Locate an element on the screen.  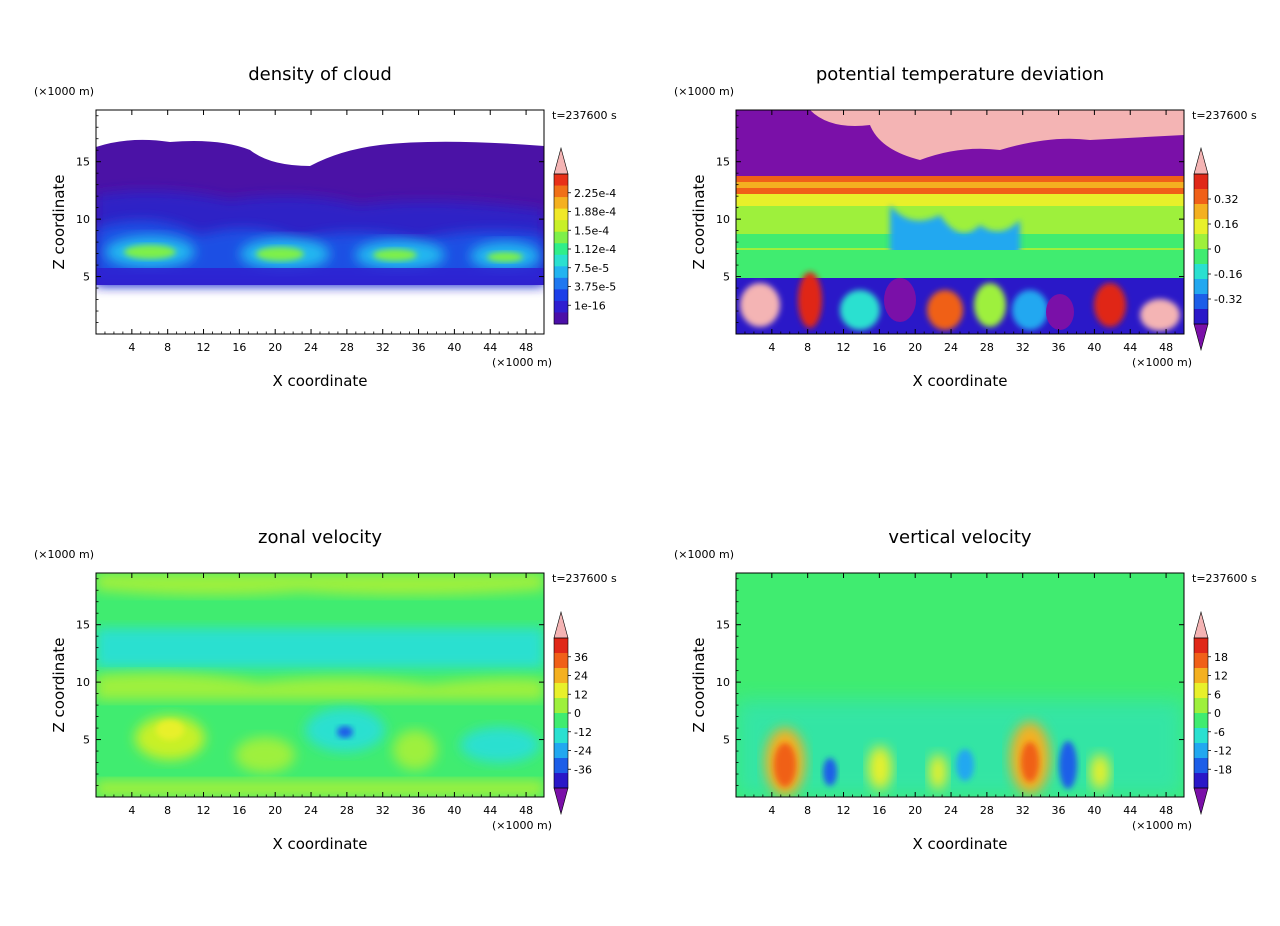
colorbar-label: 18 is located at coordinates (1221, 657).